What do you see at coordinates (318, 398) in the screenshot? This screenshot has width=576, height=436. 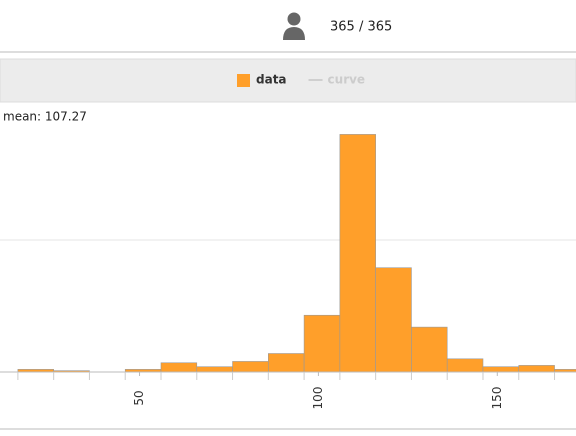 I see `x-tick-label: 100` at bounding box center [318, 398].